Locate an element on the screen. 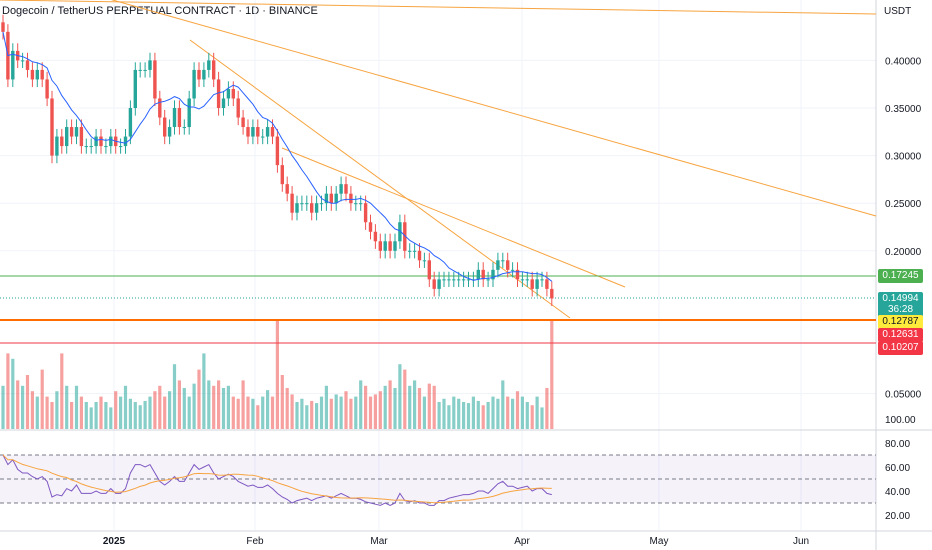  support-price-tag-b: 0.12631 is located at coordinates (900, 335).